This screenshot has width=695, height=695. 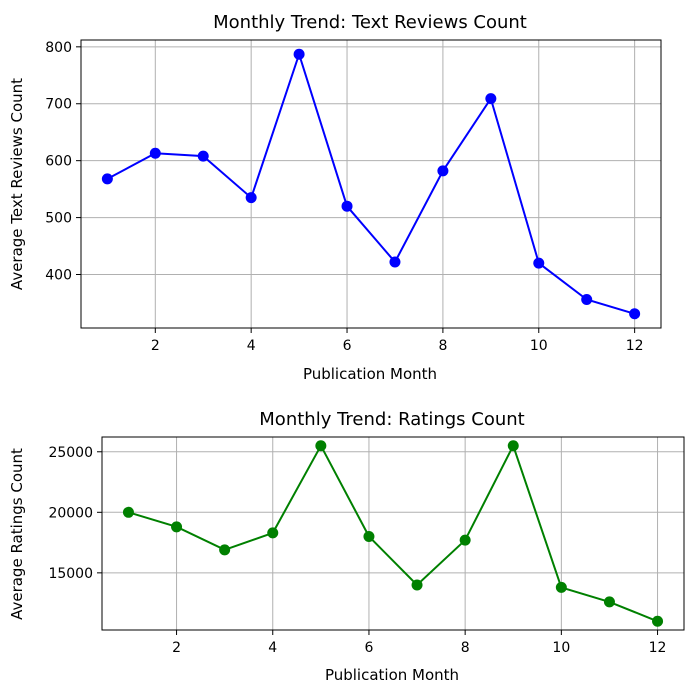 What do you see at coordinates (58, 275) in the screenshot?
I see `y-tick-label: 400` at bounding box center [58, 275].